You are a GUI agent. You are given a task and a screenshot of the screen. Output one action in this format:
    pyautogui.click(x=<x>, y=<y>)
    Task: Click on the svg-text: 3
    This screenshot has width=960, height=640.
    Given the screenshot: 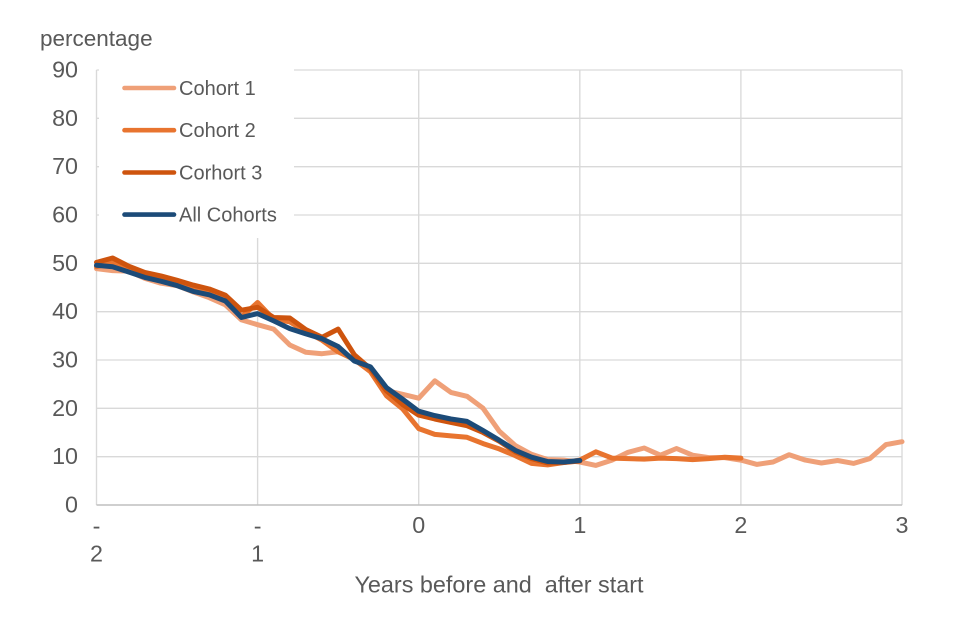 What is the action you would take?
    pyautogui.click(x=902, y=525)
    